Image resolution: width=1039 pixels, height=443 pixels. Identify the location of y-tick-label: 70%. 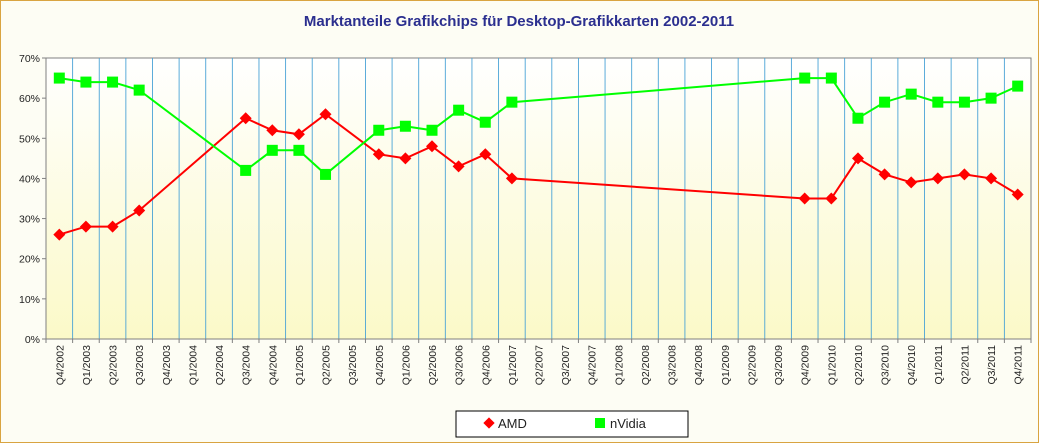
(29, 59).